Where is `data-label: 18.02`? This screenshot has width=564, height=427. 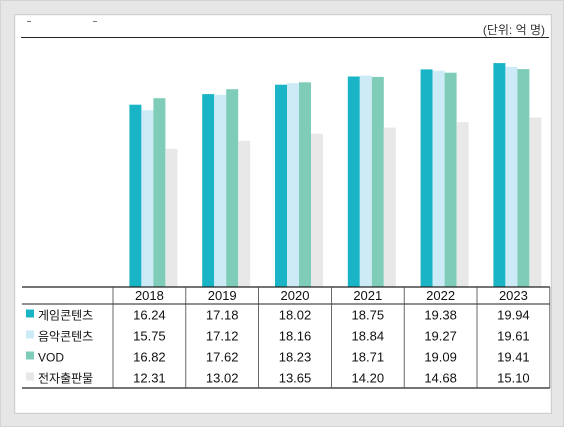 data-label: 18.02 is located at coordinates (295, 315).